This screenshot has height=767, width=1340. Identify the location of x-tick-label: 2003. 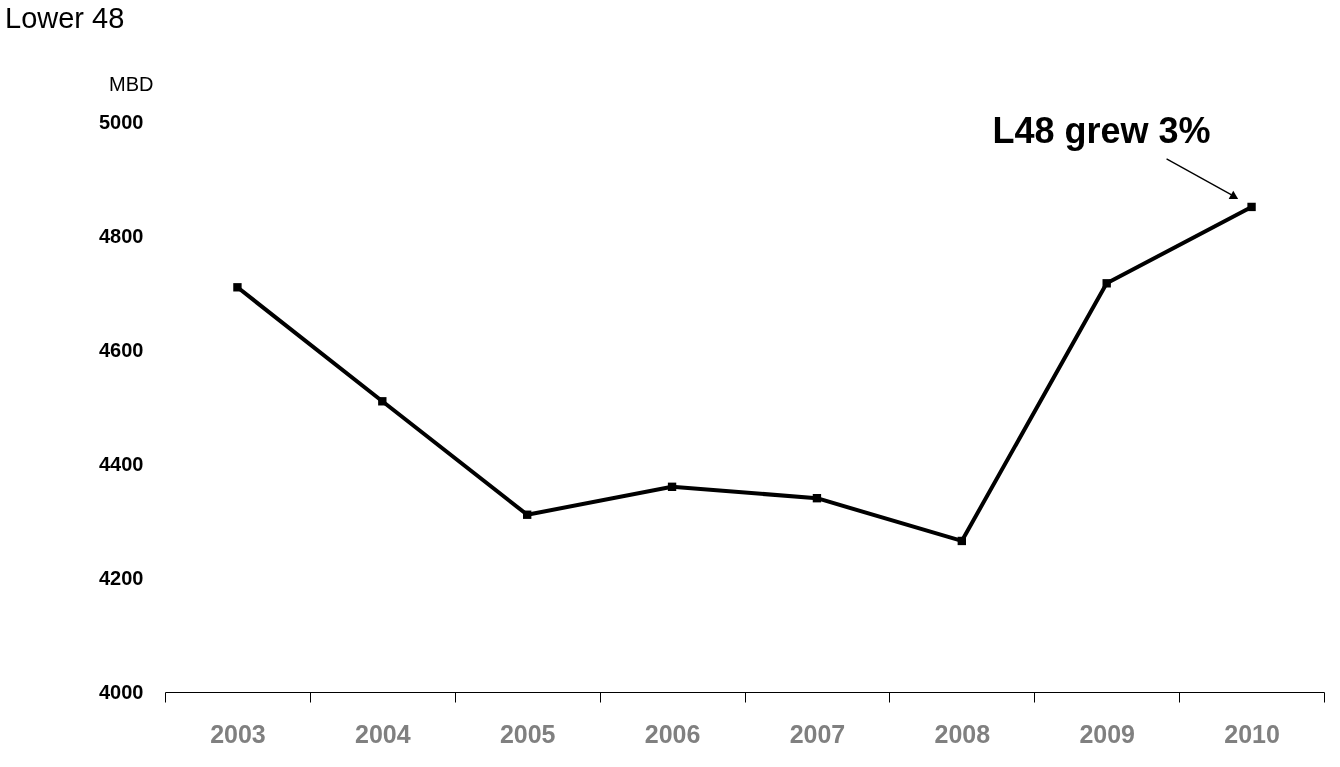
(238, 733).